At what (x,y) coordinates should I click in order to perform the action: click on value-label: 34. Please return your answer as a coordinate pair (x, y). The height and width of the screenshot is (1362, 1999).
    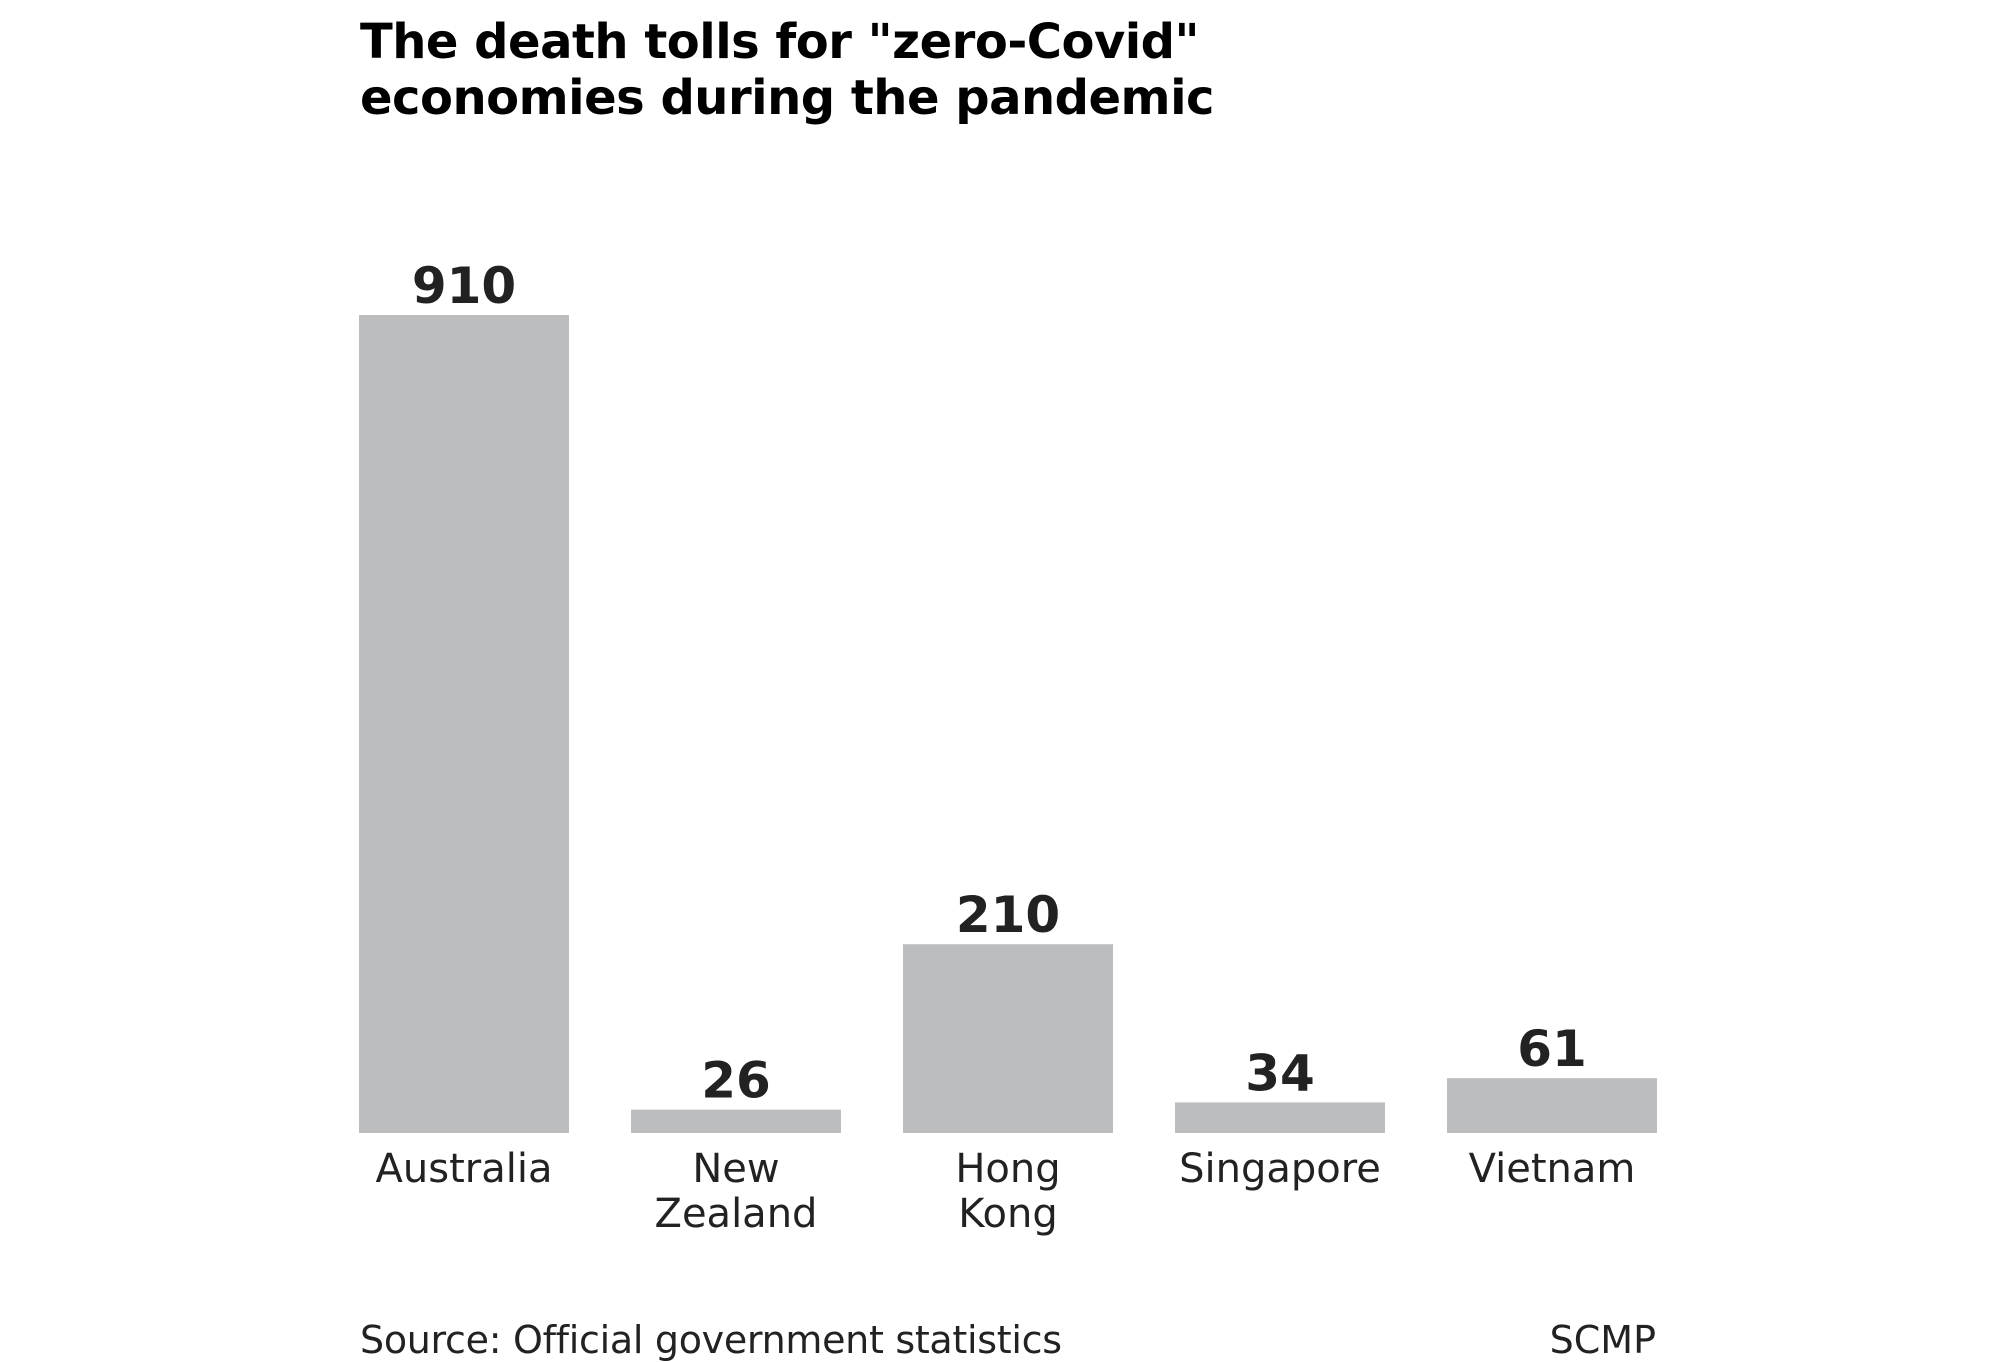
    Looking at the image, I should click on (1280, 1073).